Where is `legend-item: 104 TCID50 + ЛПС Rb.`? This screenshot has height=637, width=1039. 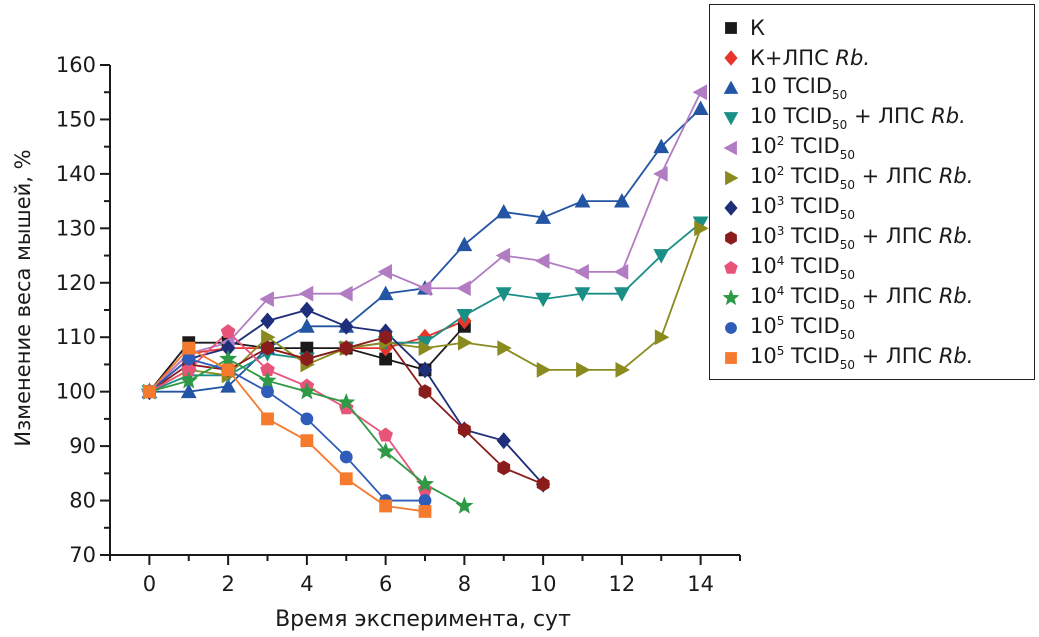
legend-item: 104 TCID50 + ЛПС Rb. is located at coordinates (846, 298).